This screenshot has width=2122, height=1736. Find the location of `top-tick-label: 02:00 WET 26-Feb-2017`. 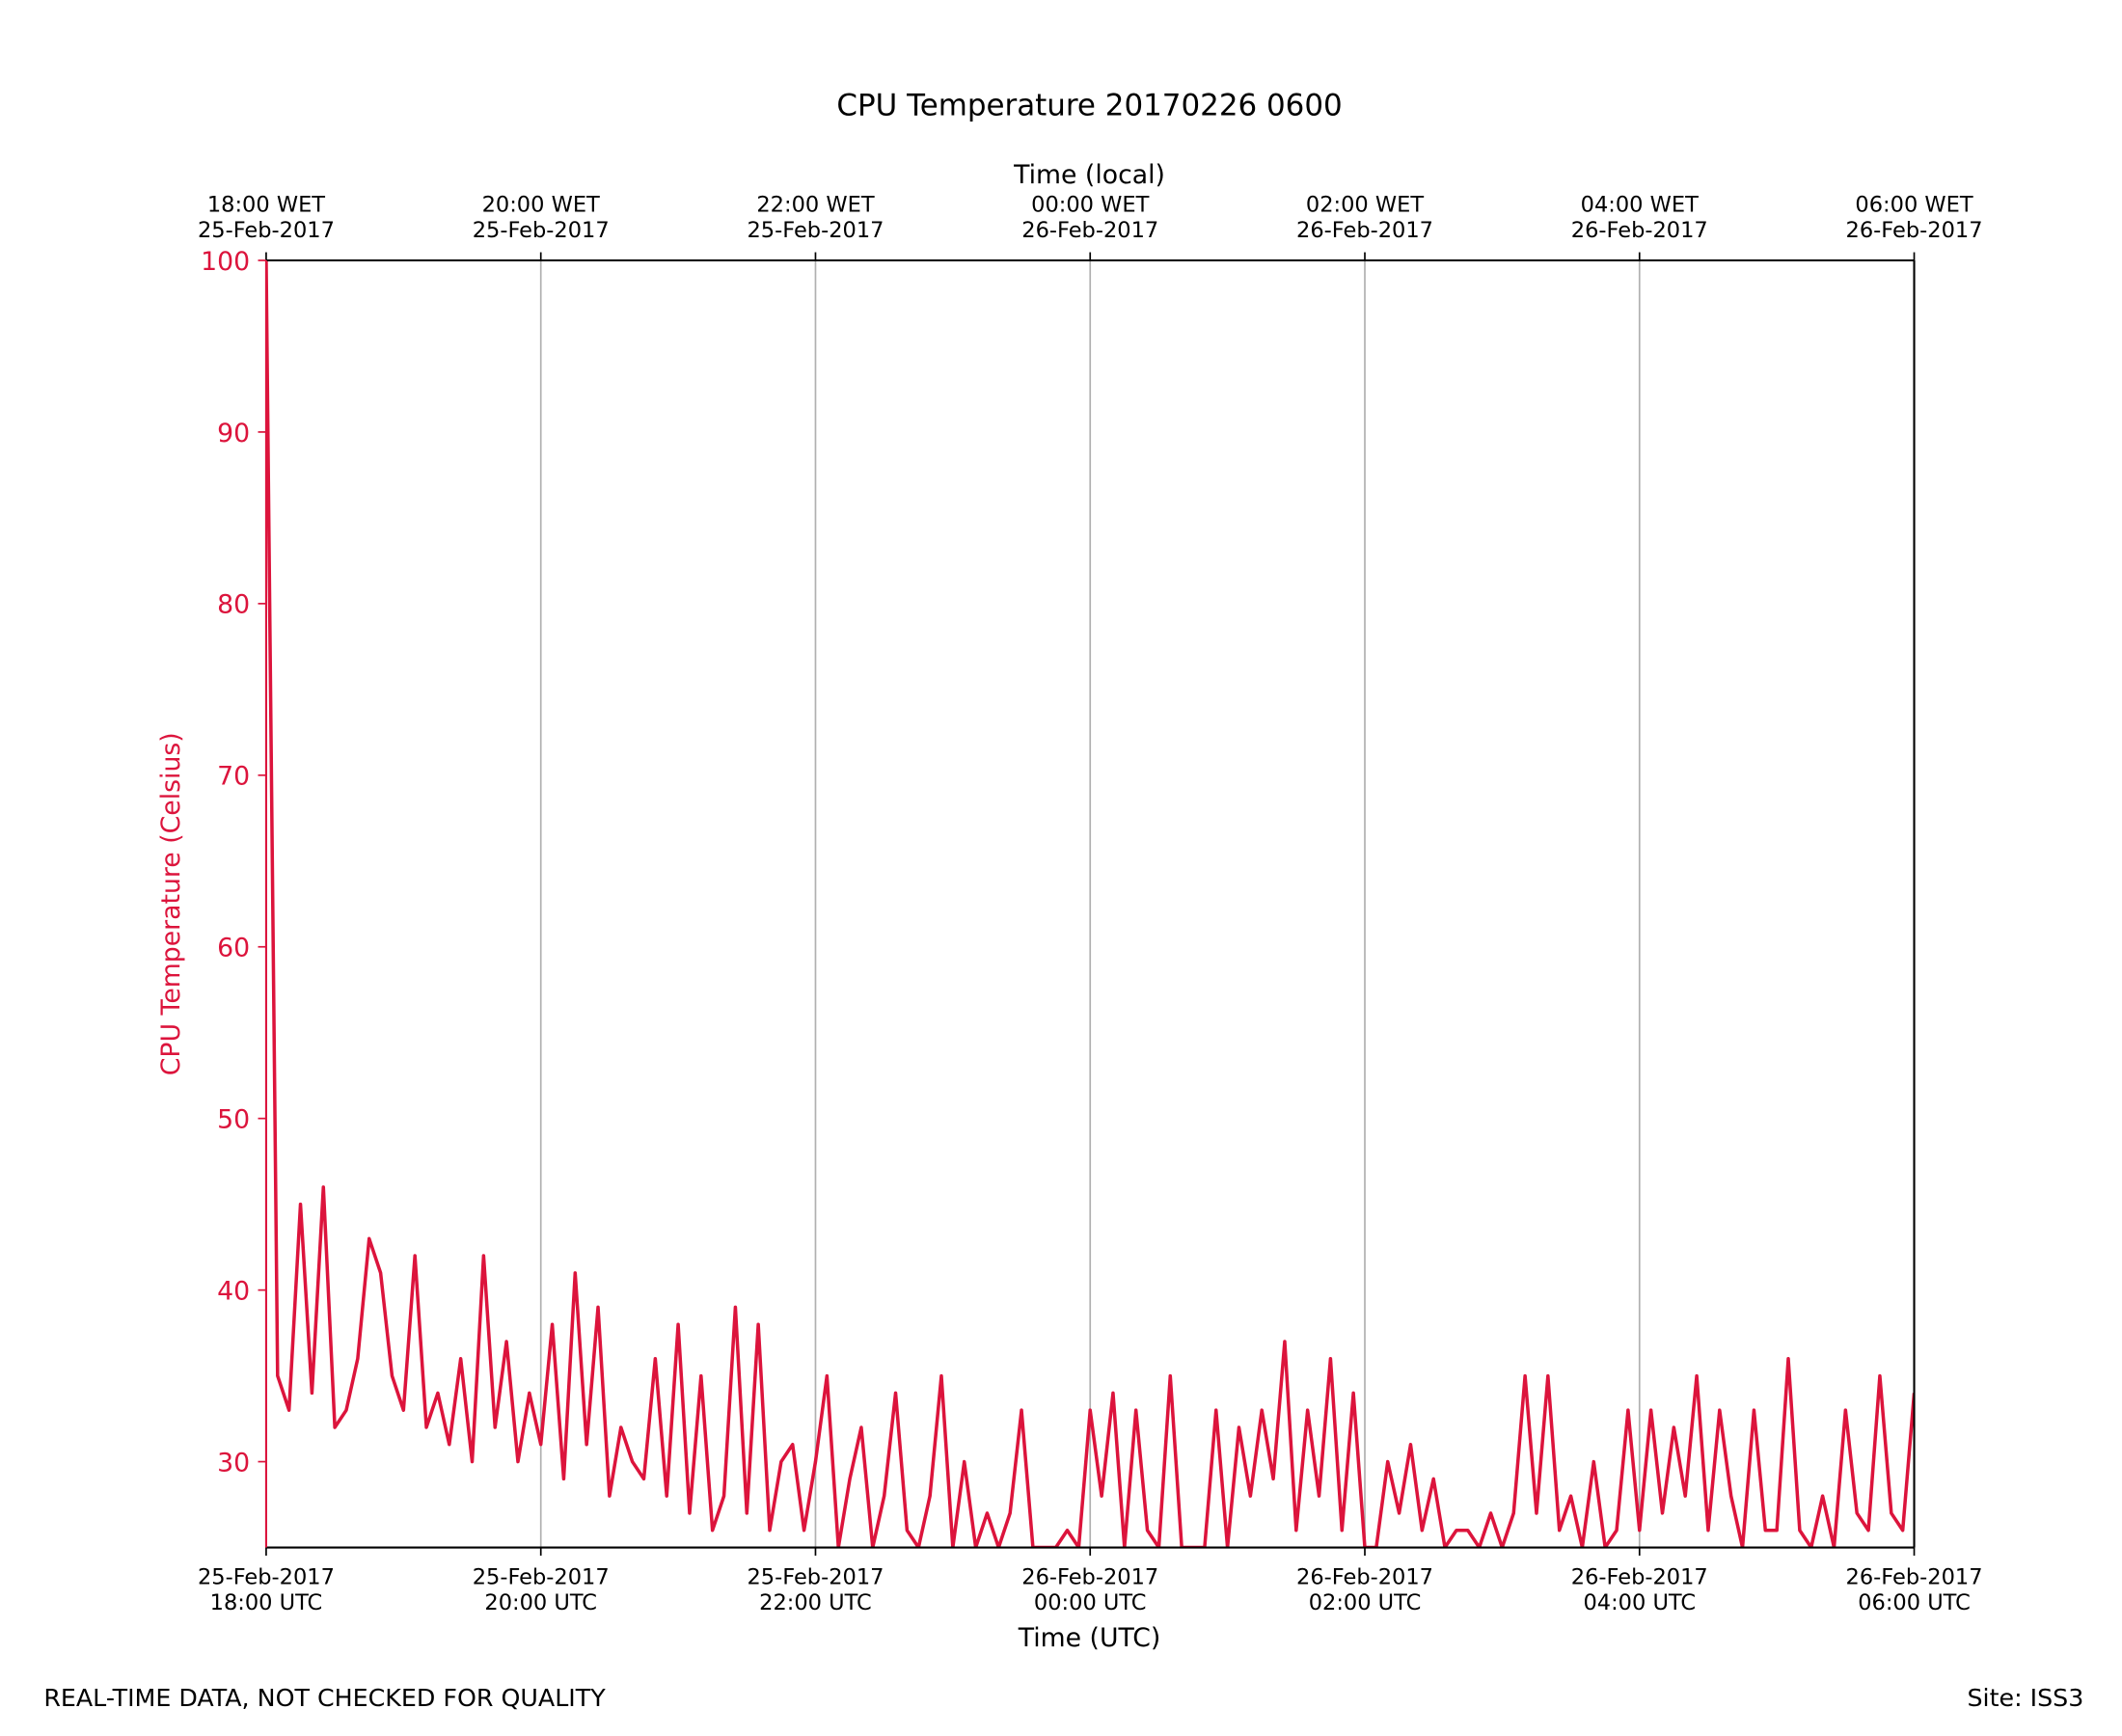

top-tick-label: 02:00 WET 26-Feb-2017 is located at coordinates (1365, 217).